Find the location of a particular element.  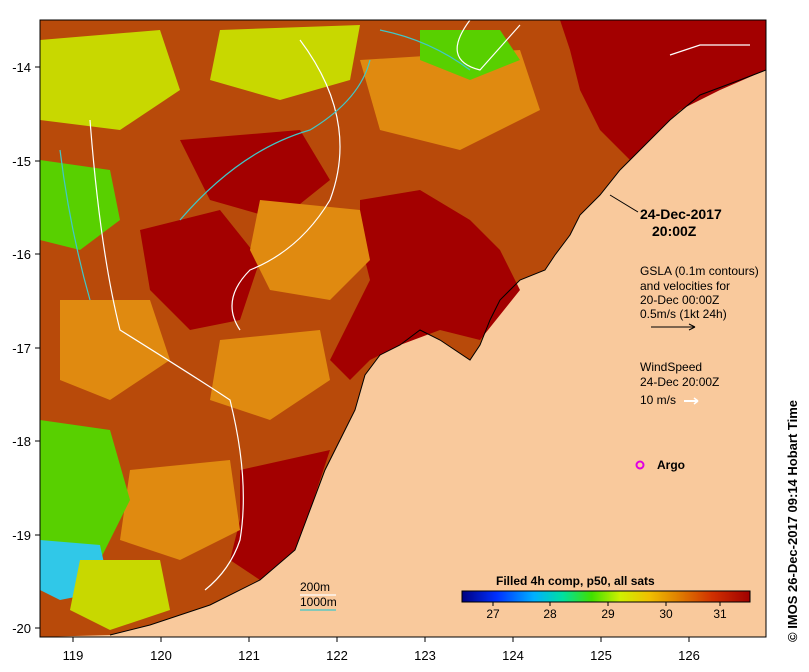

date-label: 24-Dec-2017 is located at coordinates (681, 214).